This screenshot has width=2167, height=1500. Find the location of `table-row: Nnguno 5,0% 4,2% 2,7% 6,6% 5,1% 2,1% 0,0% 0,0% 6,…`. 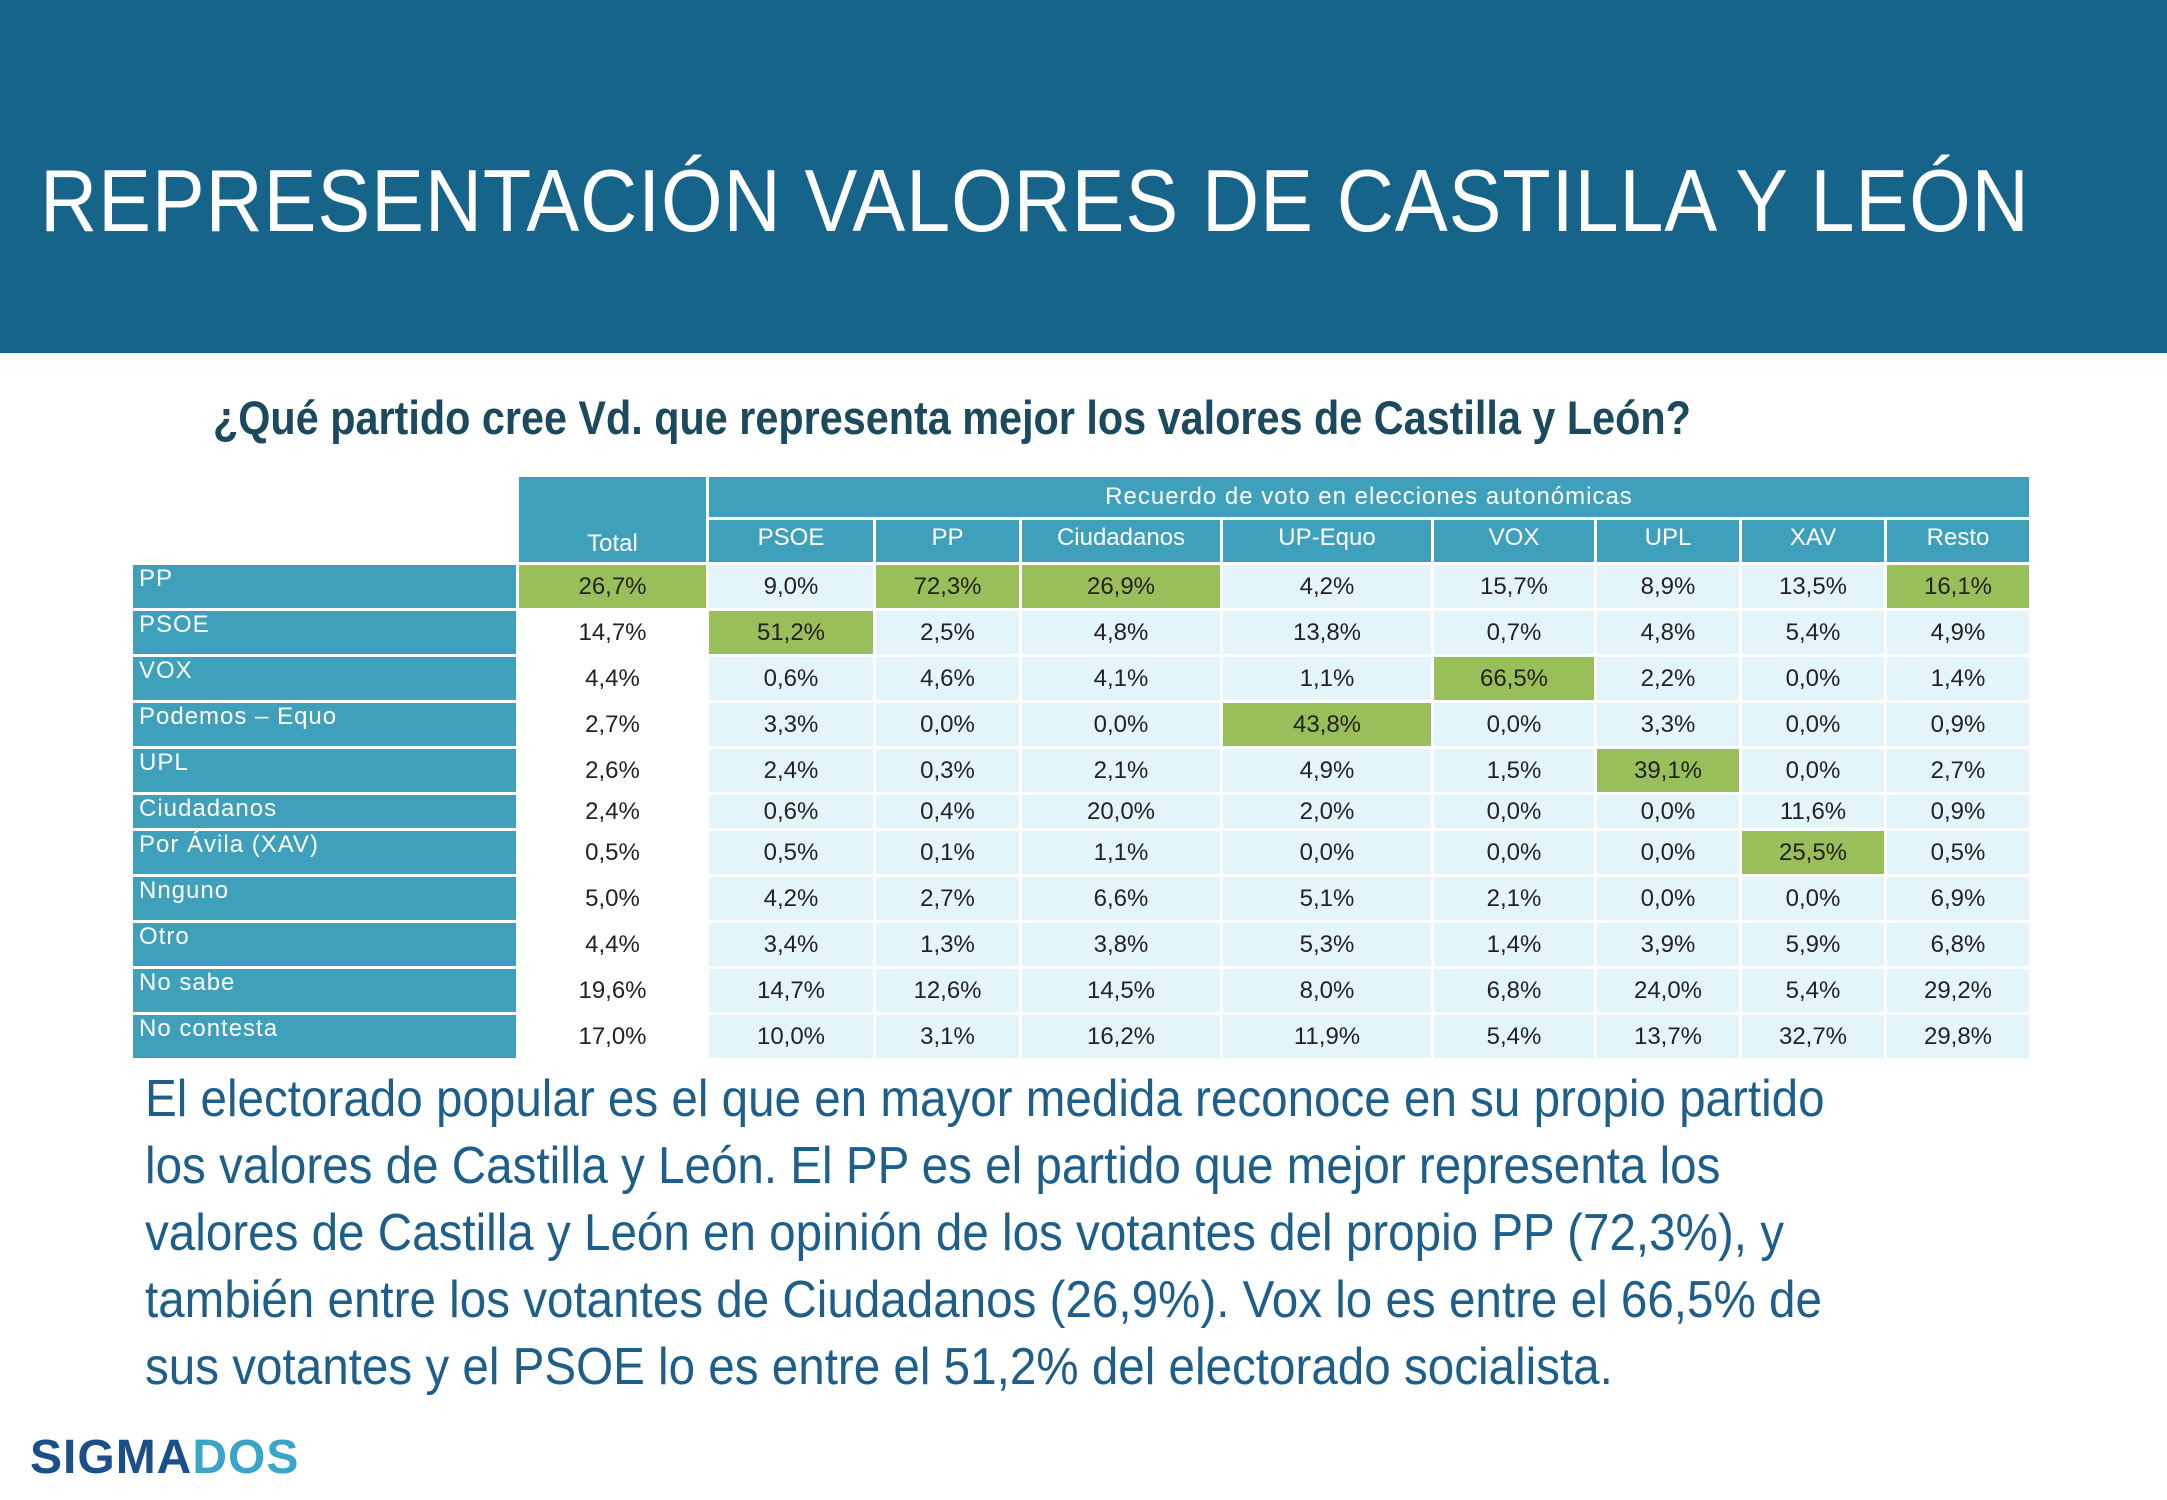

table-row: Nnguno 5,0% 4,2% 2,7% 6,6% 5,1% 2,1% 0,0% 0,0% 6,… is located at coordinates (1081, 898).